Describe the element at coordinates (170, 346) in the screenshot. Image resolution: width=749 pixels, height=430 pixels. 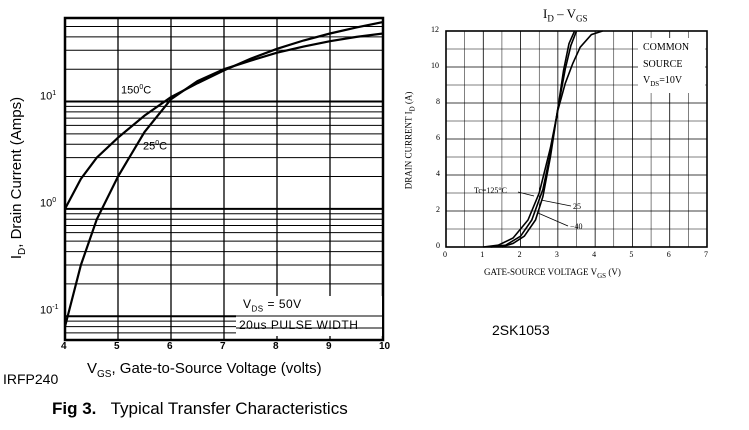
I see `left-x-tick-label: 6` at that location.